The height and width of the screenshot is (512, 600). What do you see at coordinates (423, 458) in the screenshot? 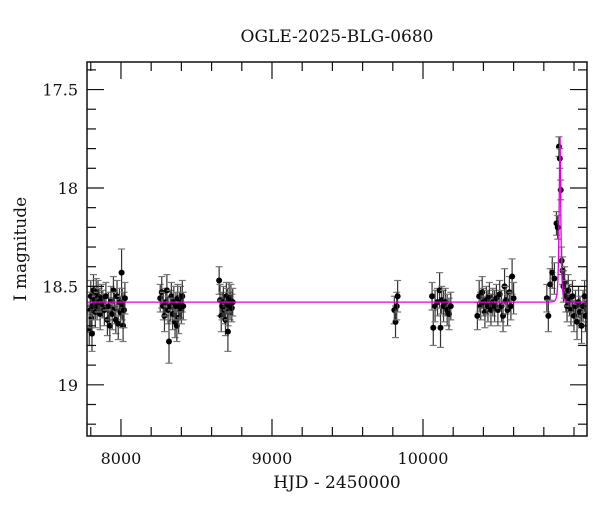
I see `x-tick-label: 10000` at bounding box center [423, 458].